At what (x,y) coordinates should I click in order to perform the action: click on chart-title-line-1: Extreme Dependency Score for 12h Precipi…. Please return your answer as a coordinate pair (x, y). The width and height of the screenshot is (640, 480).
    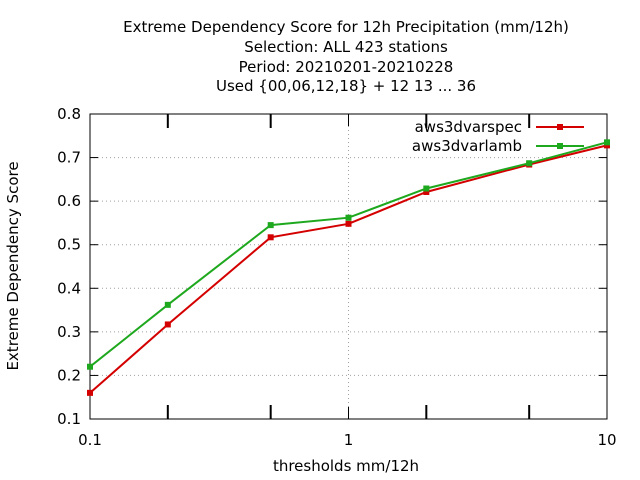
    Looking at the image, I should click on (346, 27).